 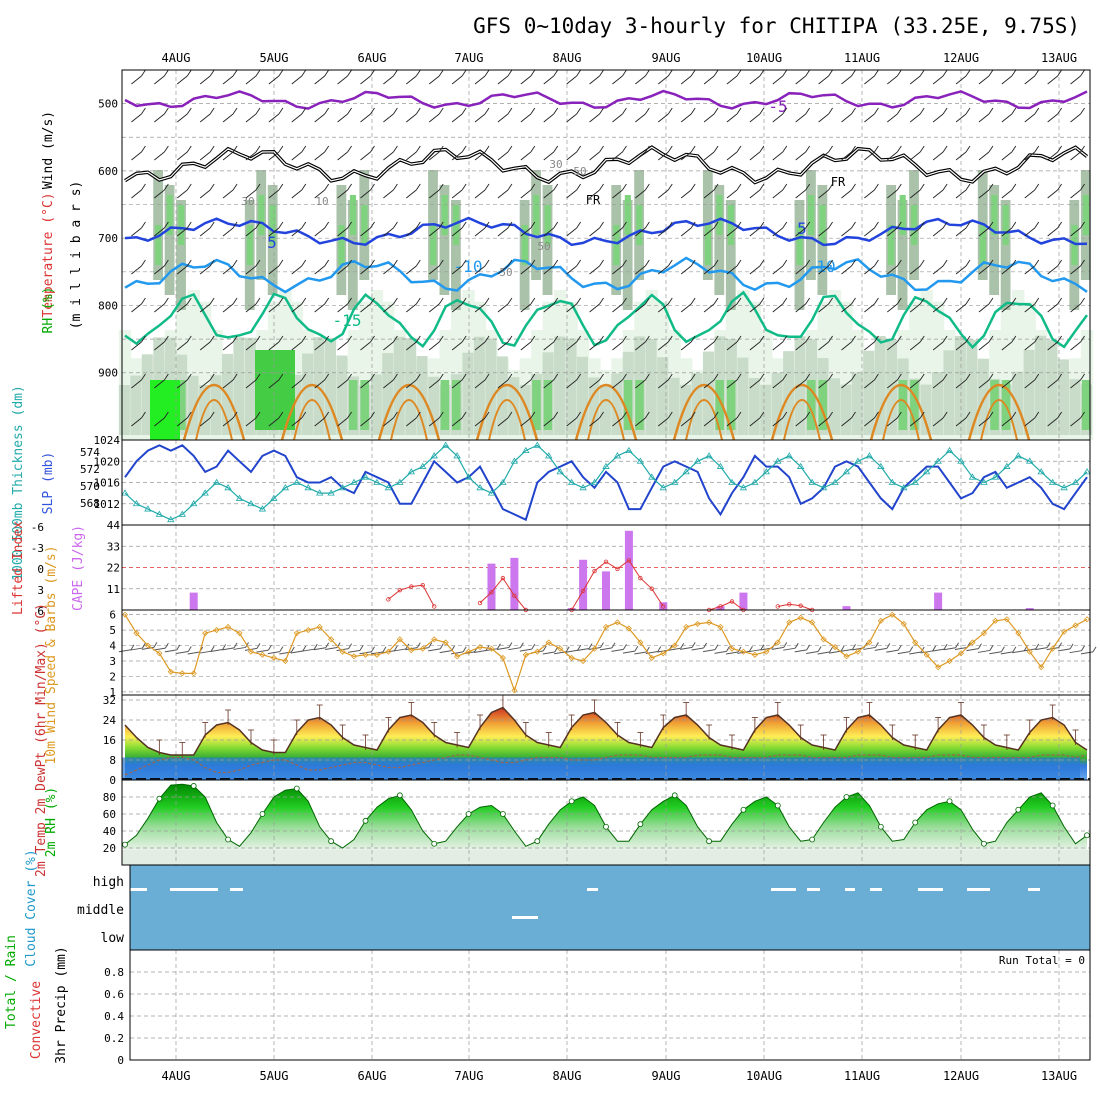 I want to click on contour-label: -15, so click(x=347, y=320).